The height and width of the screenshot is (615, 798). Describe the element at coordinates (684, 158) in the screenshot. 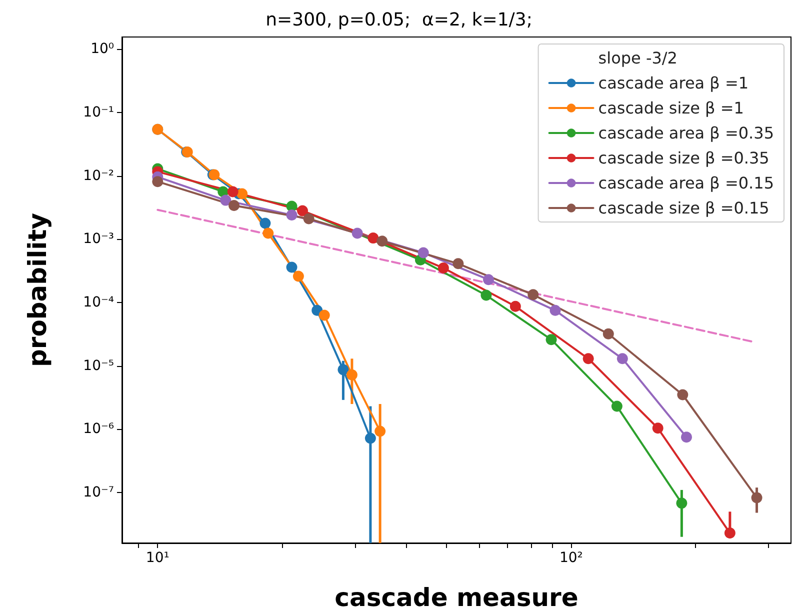

I see `legend-label: cascade size β =0.35` at that location.